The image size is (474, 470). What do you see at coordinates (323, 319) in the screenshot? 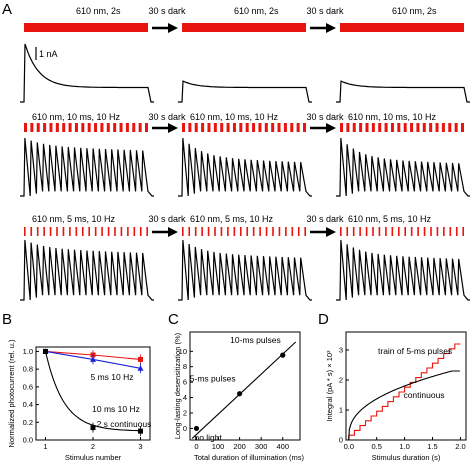
I see `panel-d-letter: D` at bounding box center [323, 319].